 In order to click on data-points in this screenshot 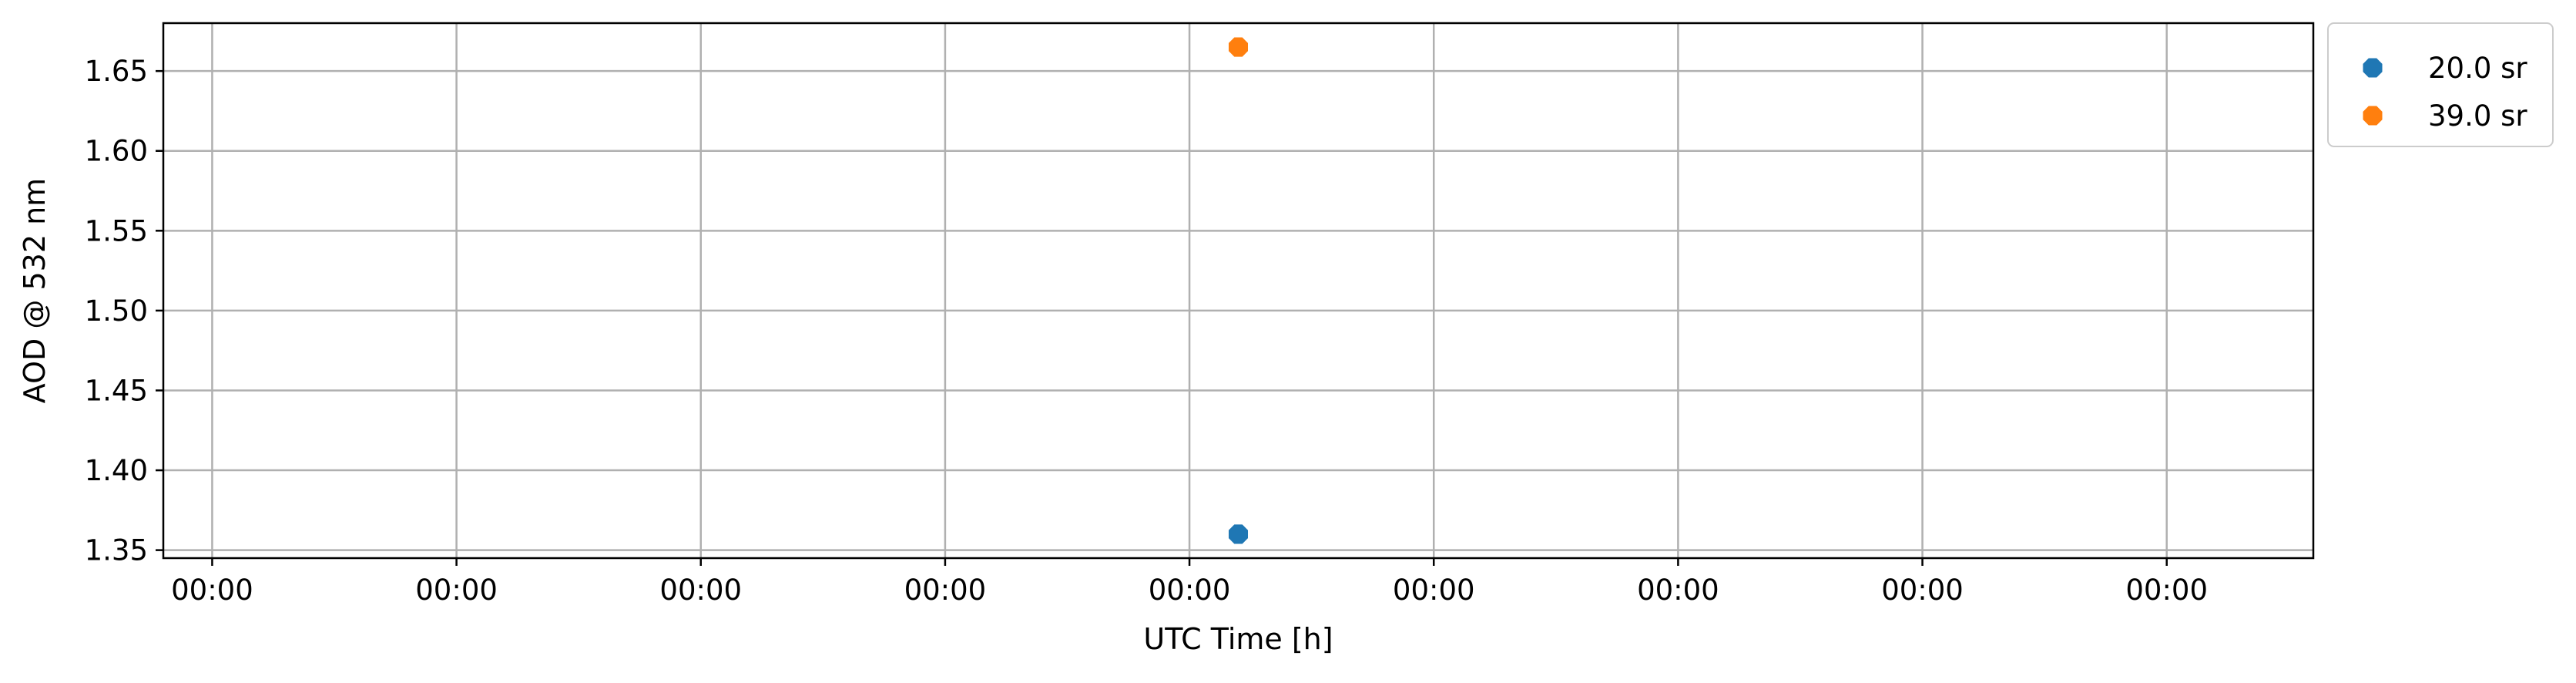, I will do `click(1238, 290)`.